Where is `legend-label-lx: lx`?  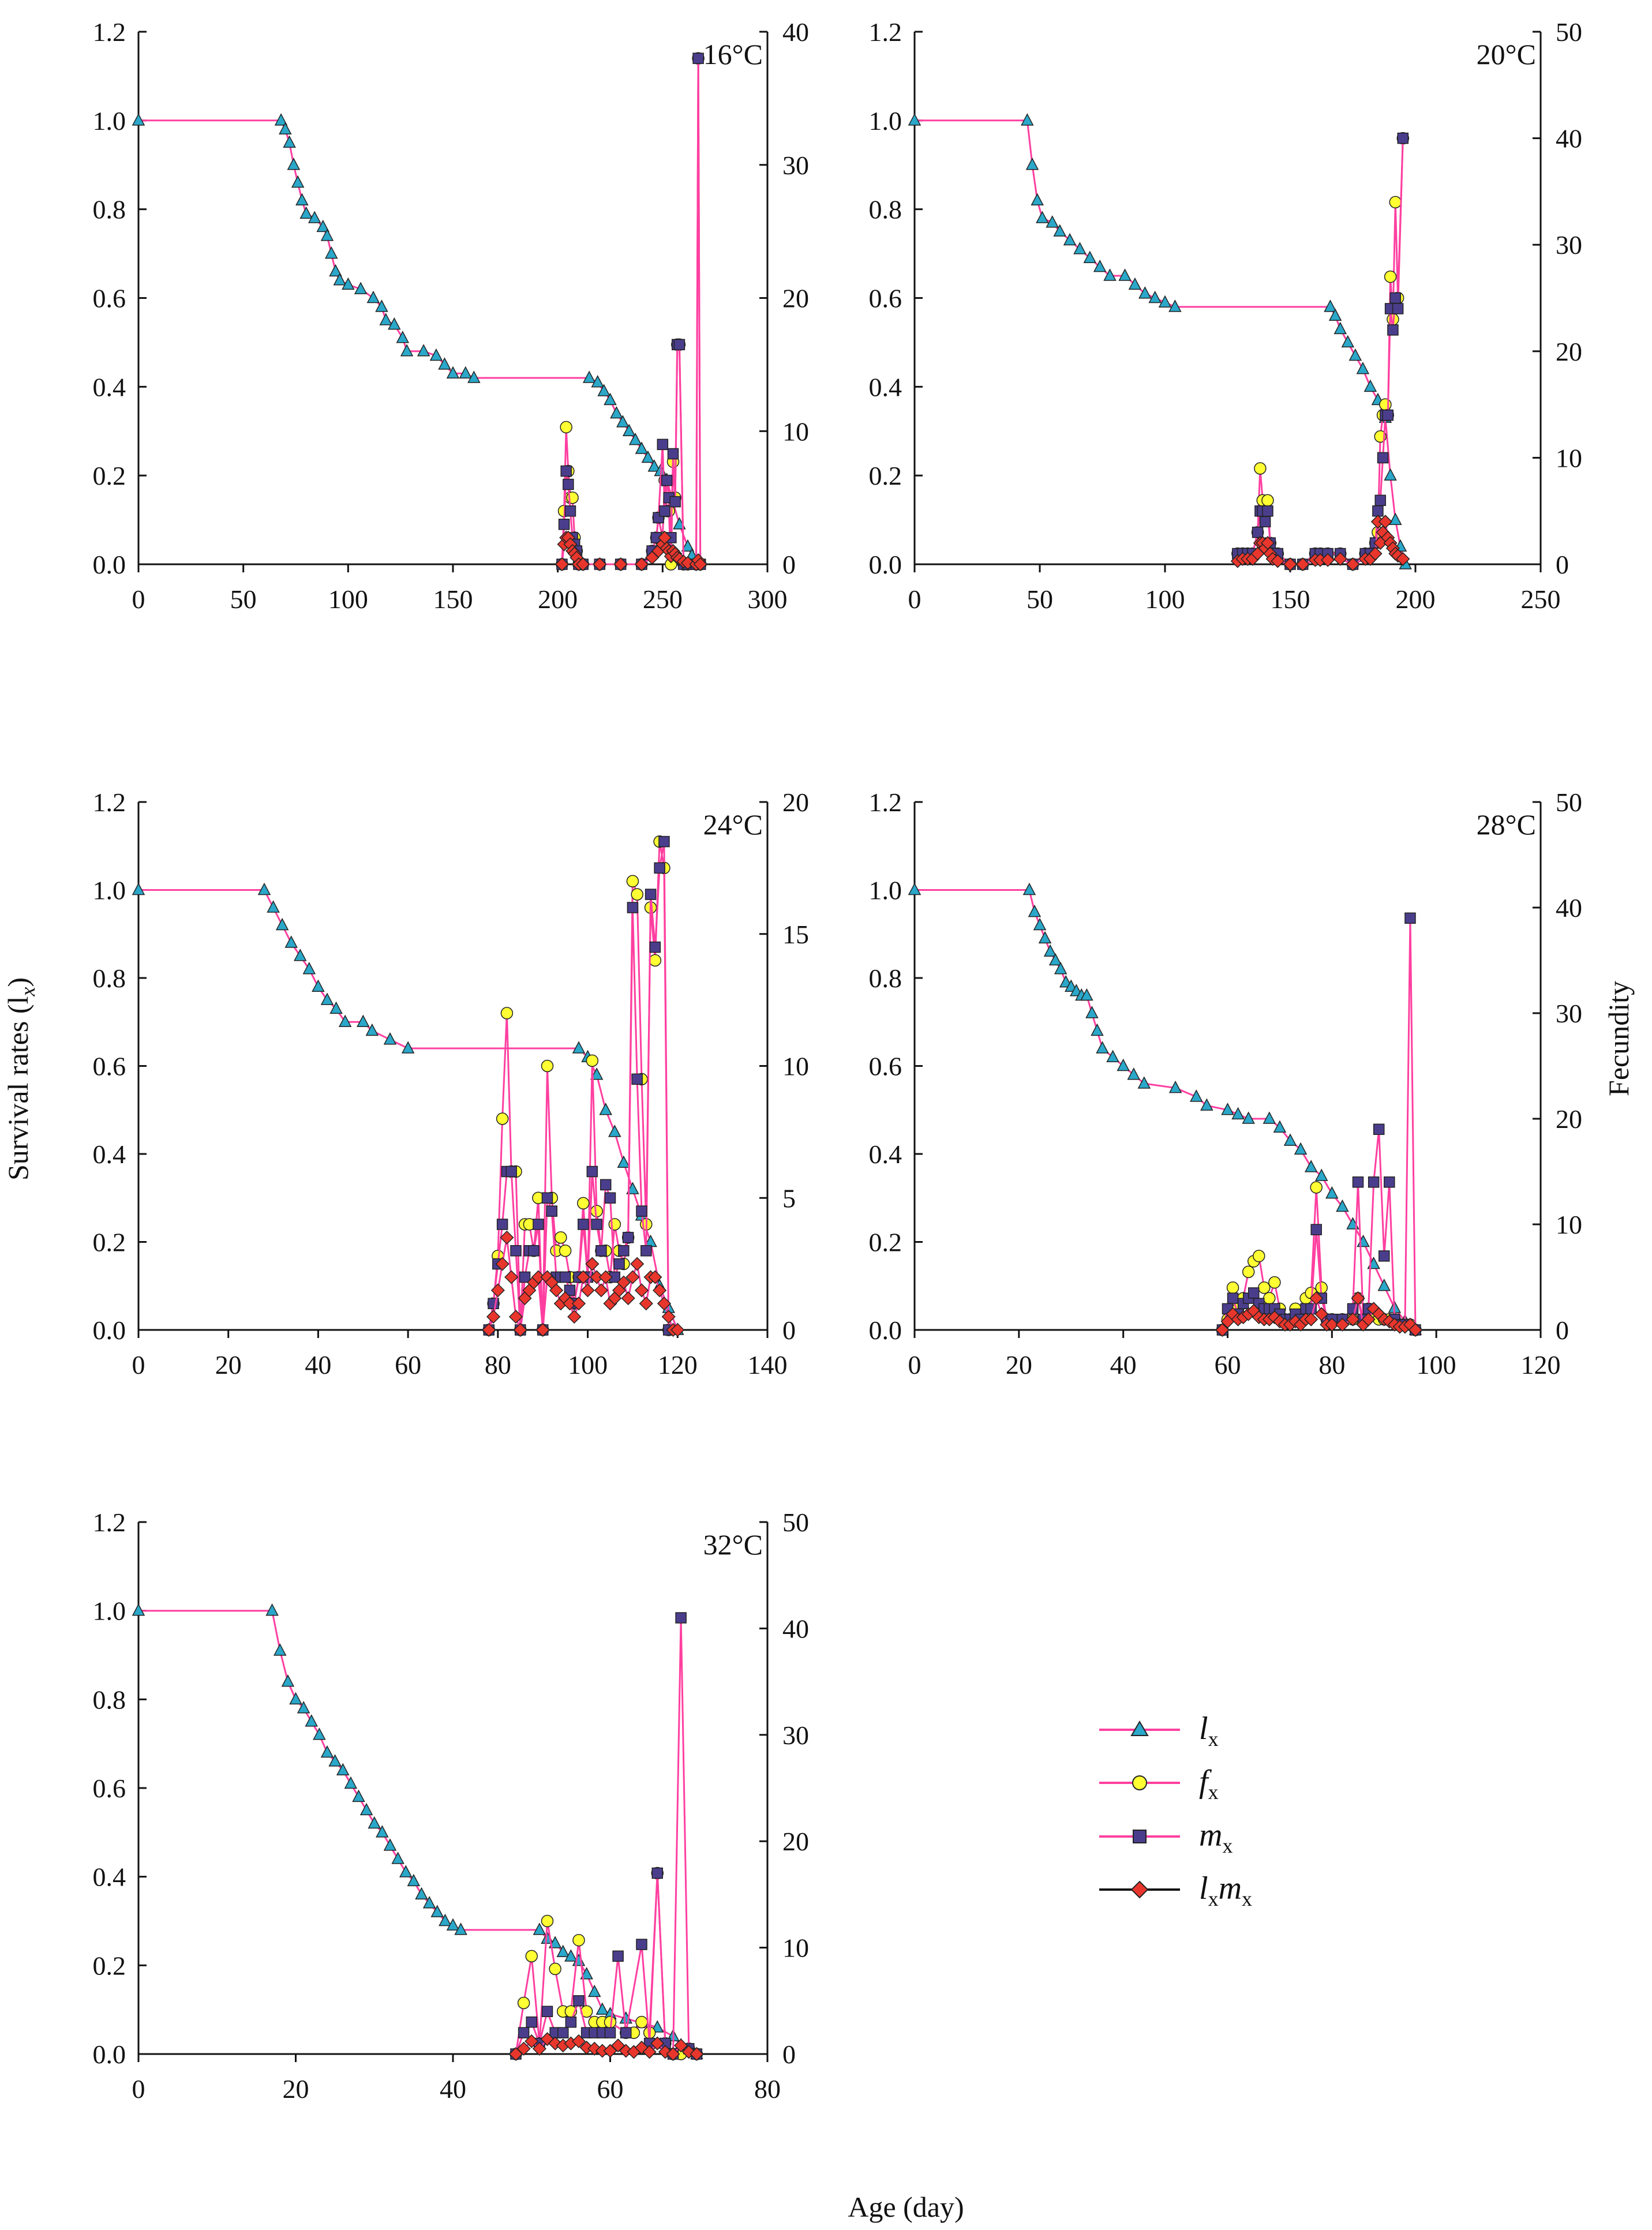
legend-label-lx: lx is located at coordinates (1209, 1731).